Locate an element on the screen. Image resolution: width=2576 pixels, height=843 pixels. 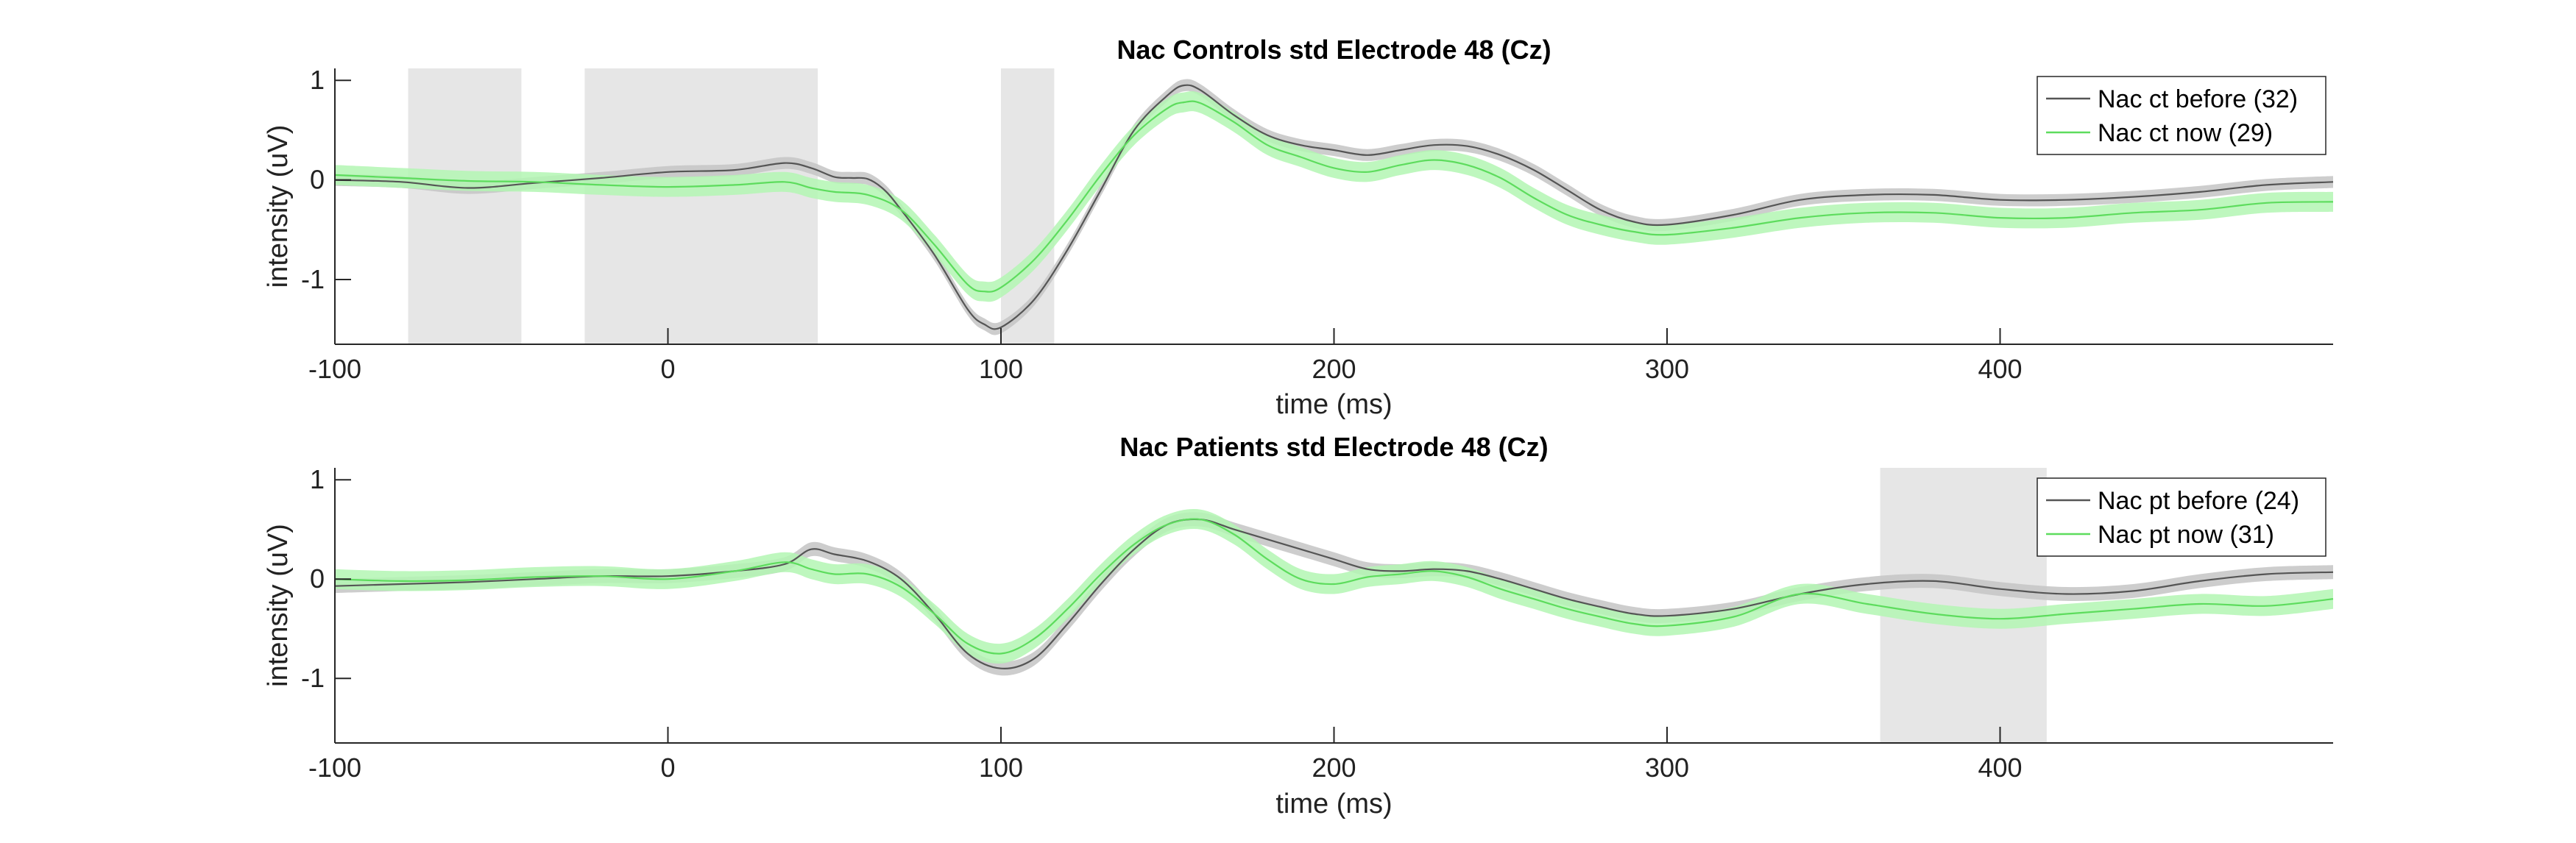
chart-title: Nac Patients std Electrode 48 (Cz) is located at coordinates (1333, 447).